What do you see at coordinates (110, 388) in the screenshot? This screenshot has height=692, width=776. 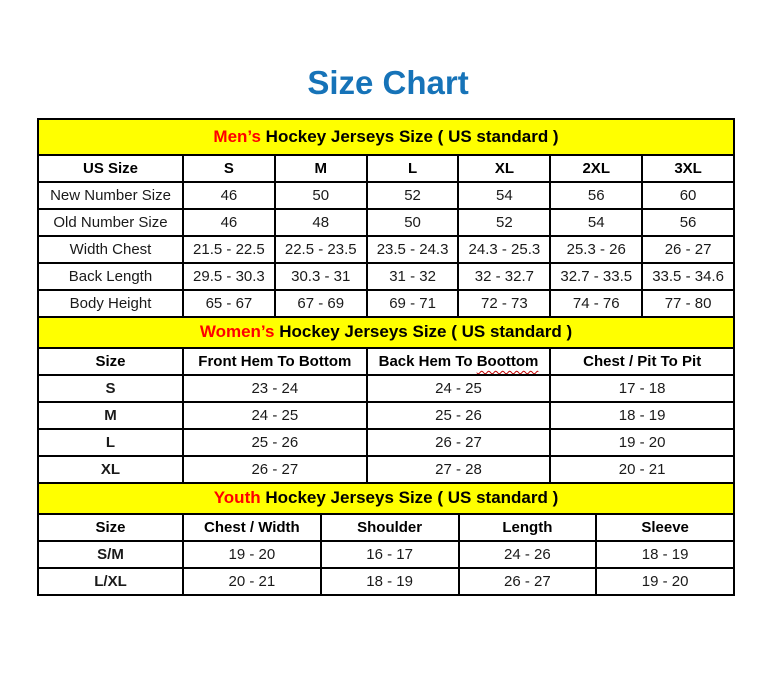 I see `row-label: S` at bounding box center [110, 388].